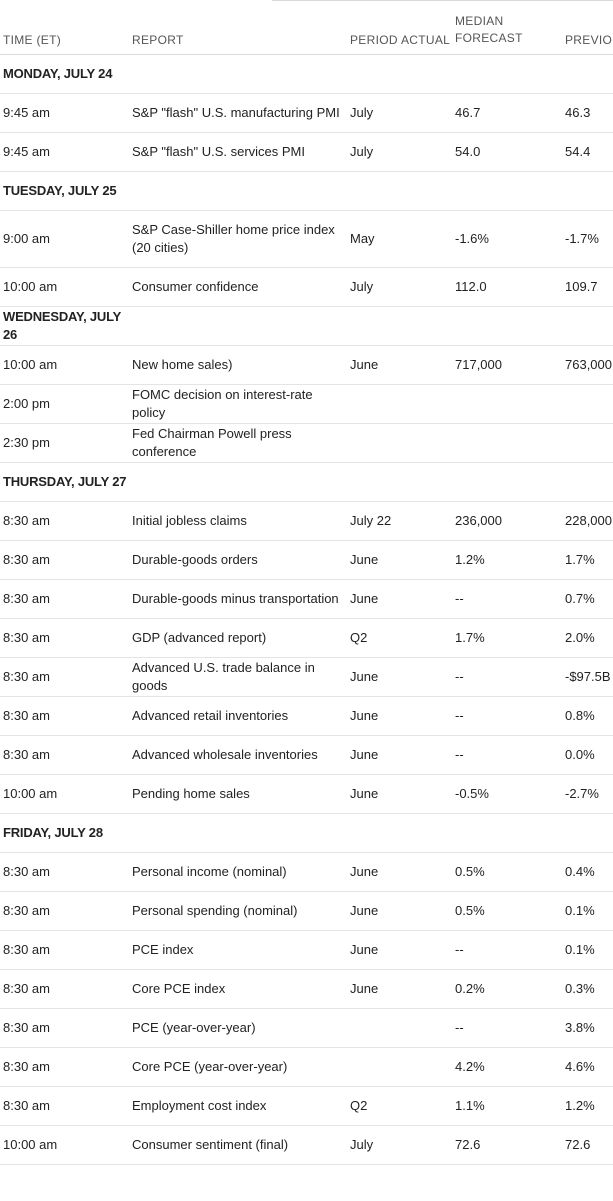  I want to click on column-header-median-forecast: MEDIAN FORECAST, so click(507, 27).